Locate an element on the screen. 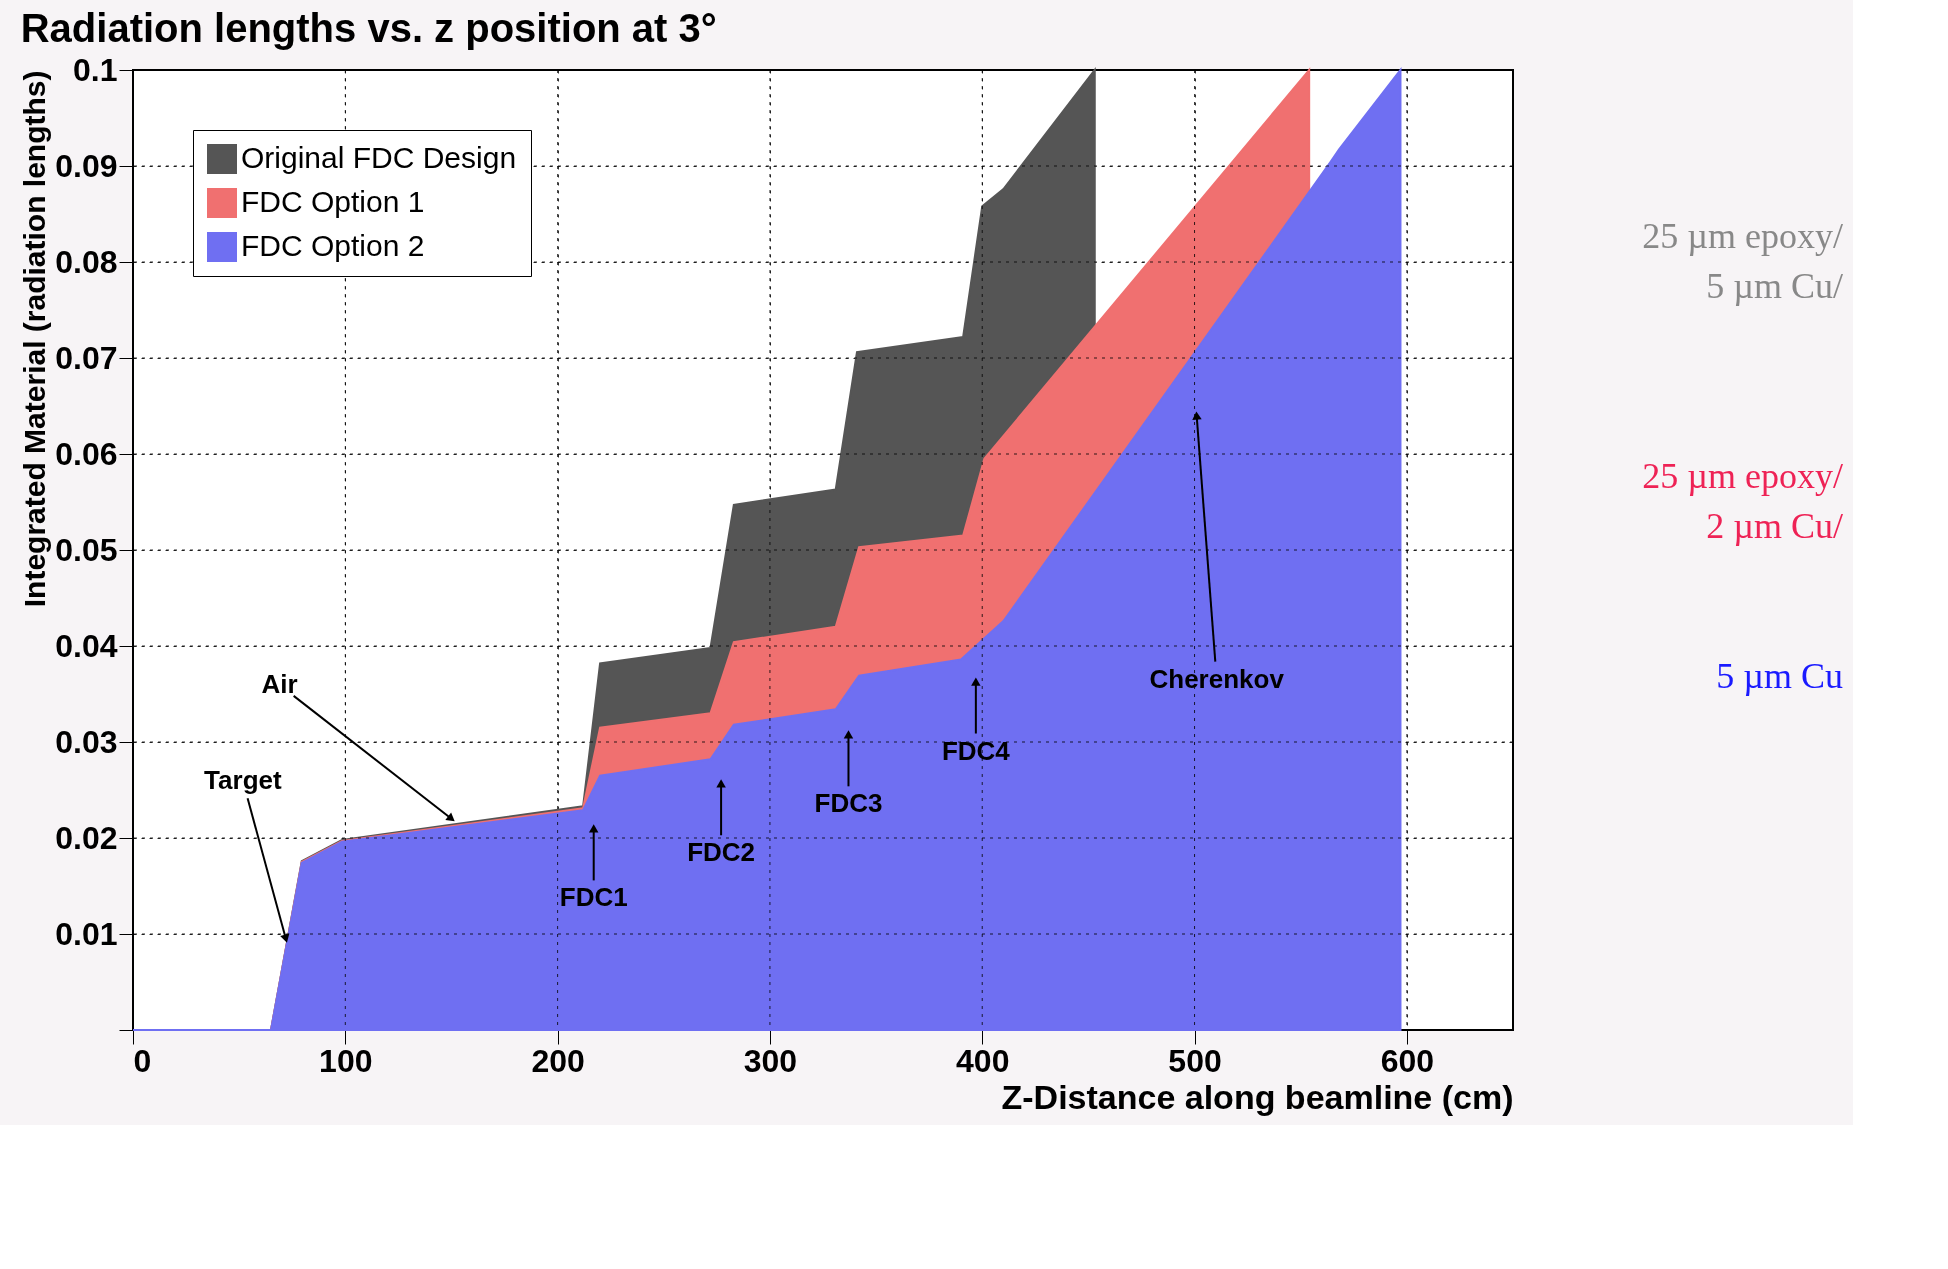 This screenshot has width=1948, height=1269. annotation: Target is located at coordinates (243, 779).